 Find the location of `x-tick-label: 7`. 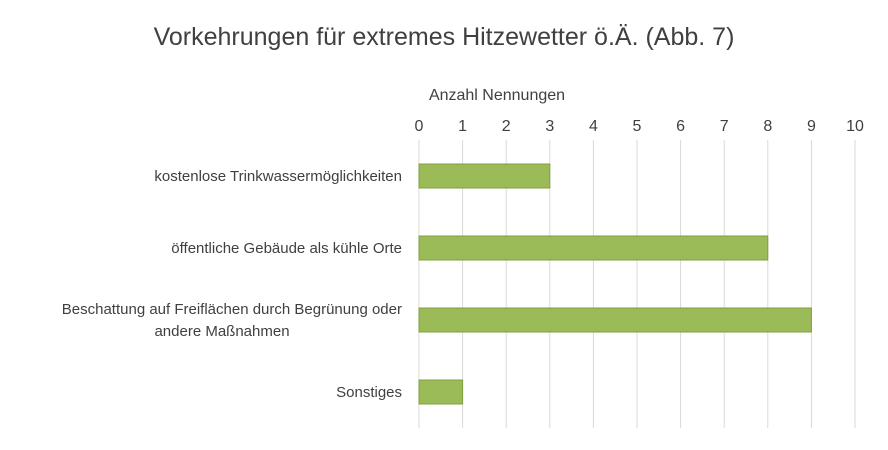

x-tick-label: 7 is located at coordinates (724, 126).